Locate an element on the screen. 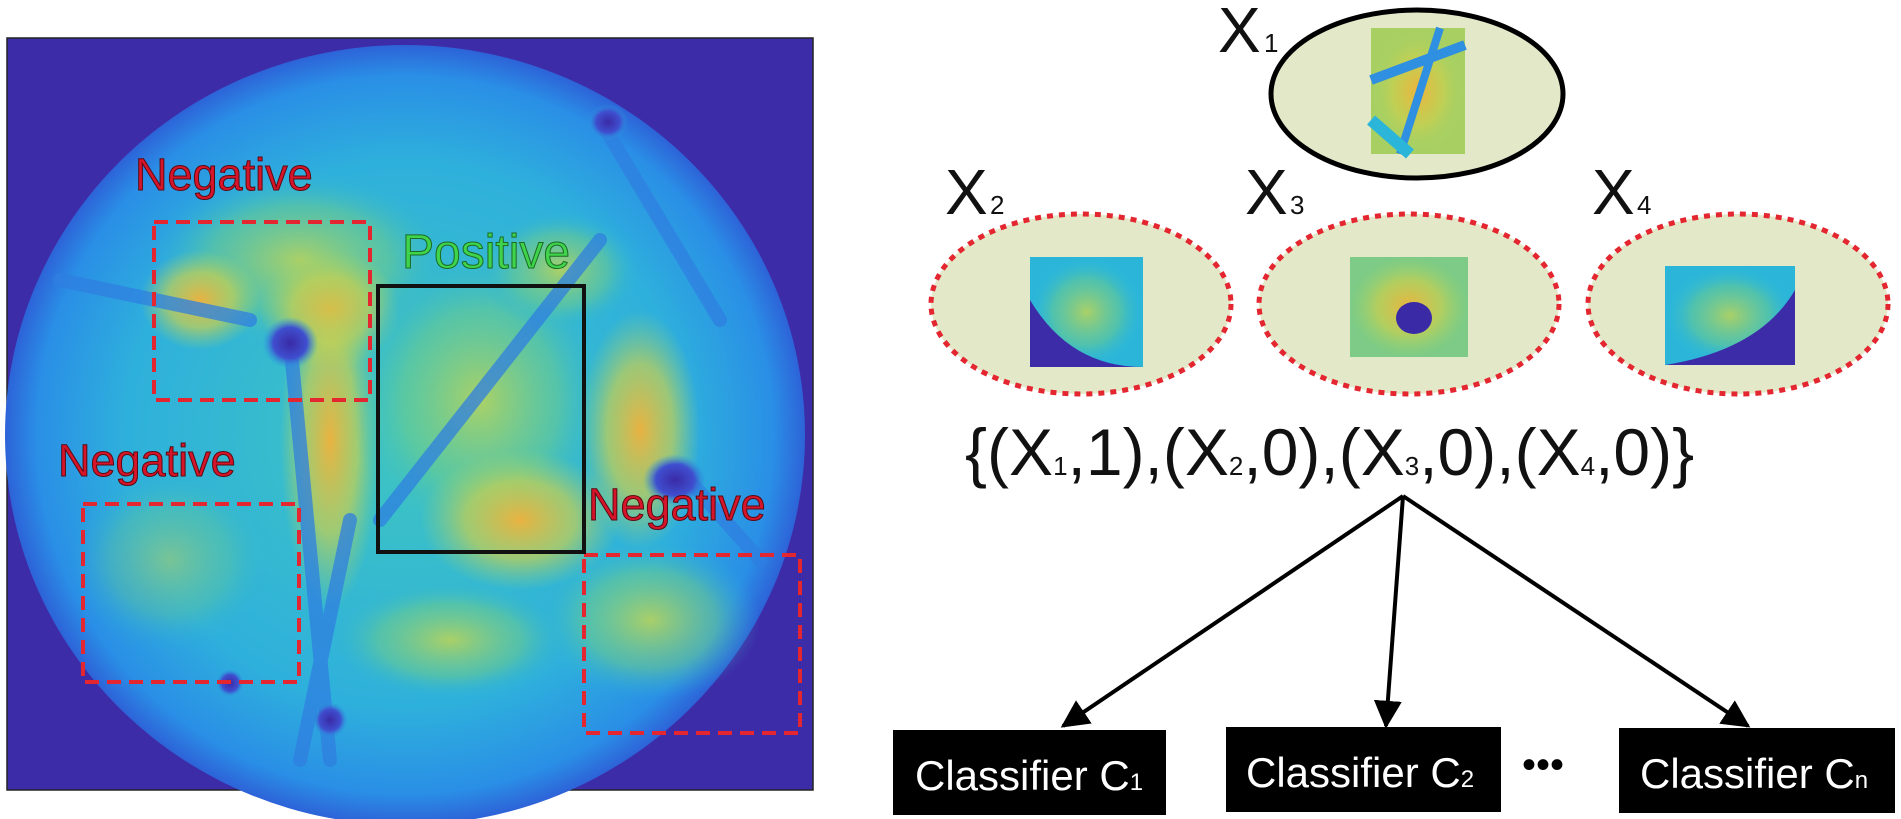 This screenshot has width=1901, height=819. bag-x3-subscript: 3 is located at coordinates (1297, 205).